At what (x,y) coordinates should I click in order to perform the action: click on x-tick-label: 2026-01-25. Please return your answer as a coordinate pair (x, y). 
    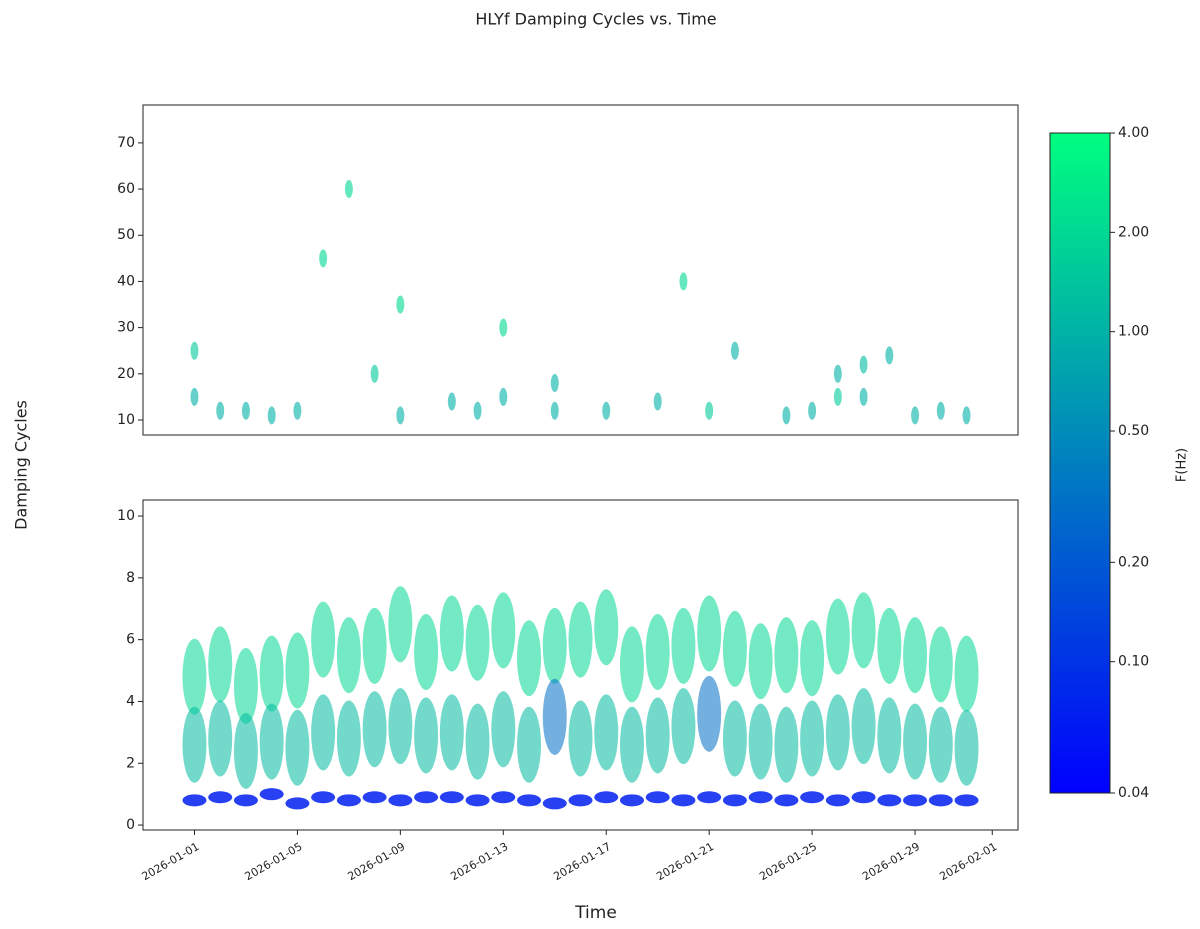
    Looking at the image, I should click on (788, 861).